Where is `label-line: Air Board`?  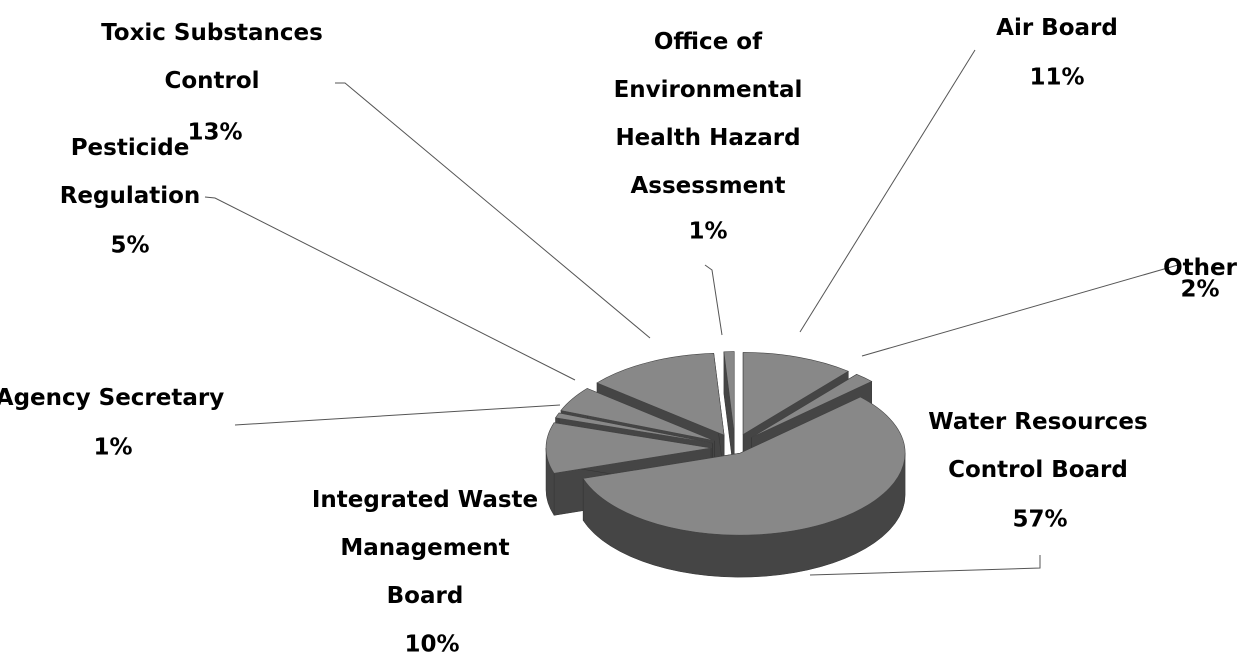 label-line: Air Board is located at coordinates (1057, 28).